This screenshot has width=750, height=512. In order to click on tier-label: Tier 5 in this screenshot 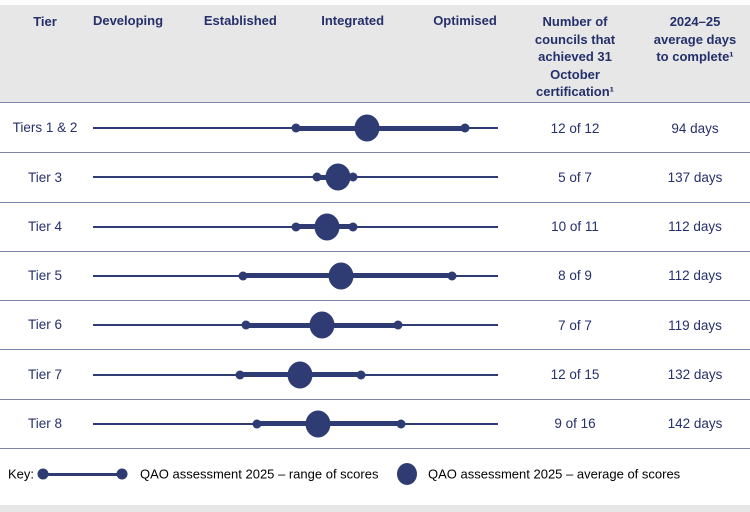, I will do `click(44, 276)`.